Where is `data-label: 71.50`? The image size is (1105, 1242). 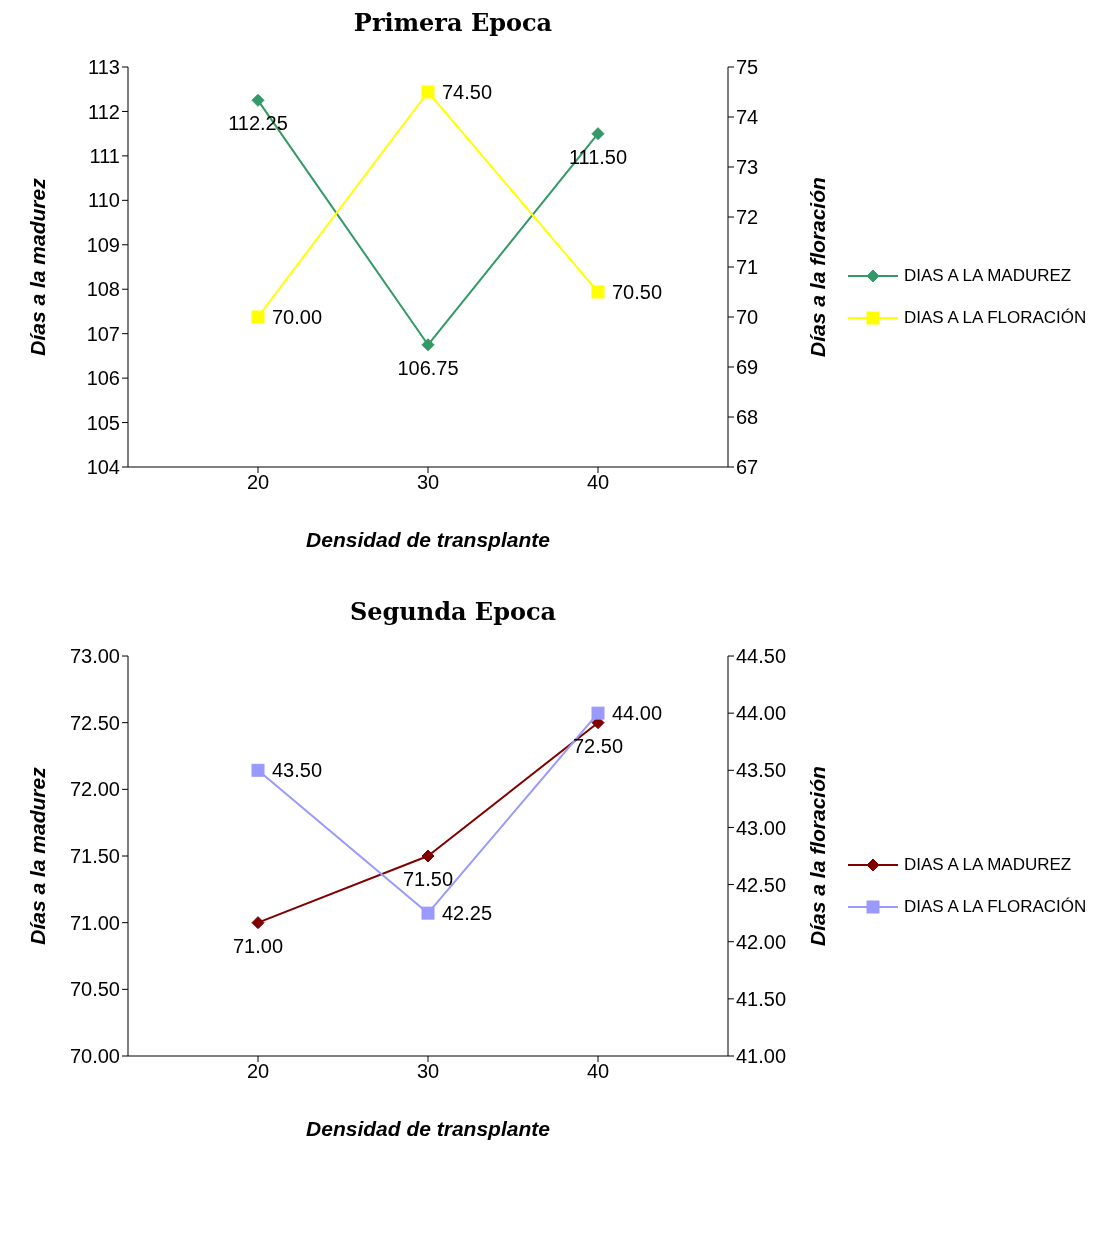
data-label: 71.50 is located at coordinates (428, 879).